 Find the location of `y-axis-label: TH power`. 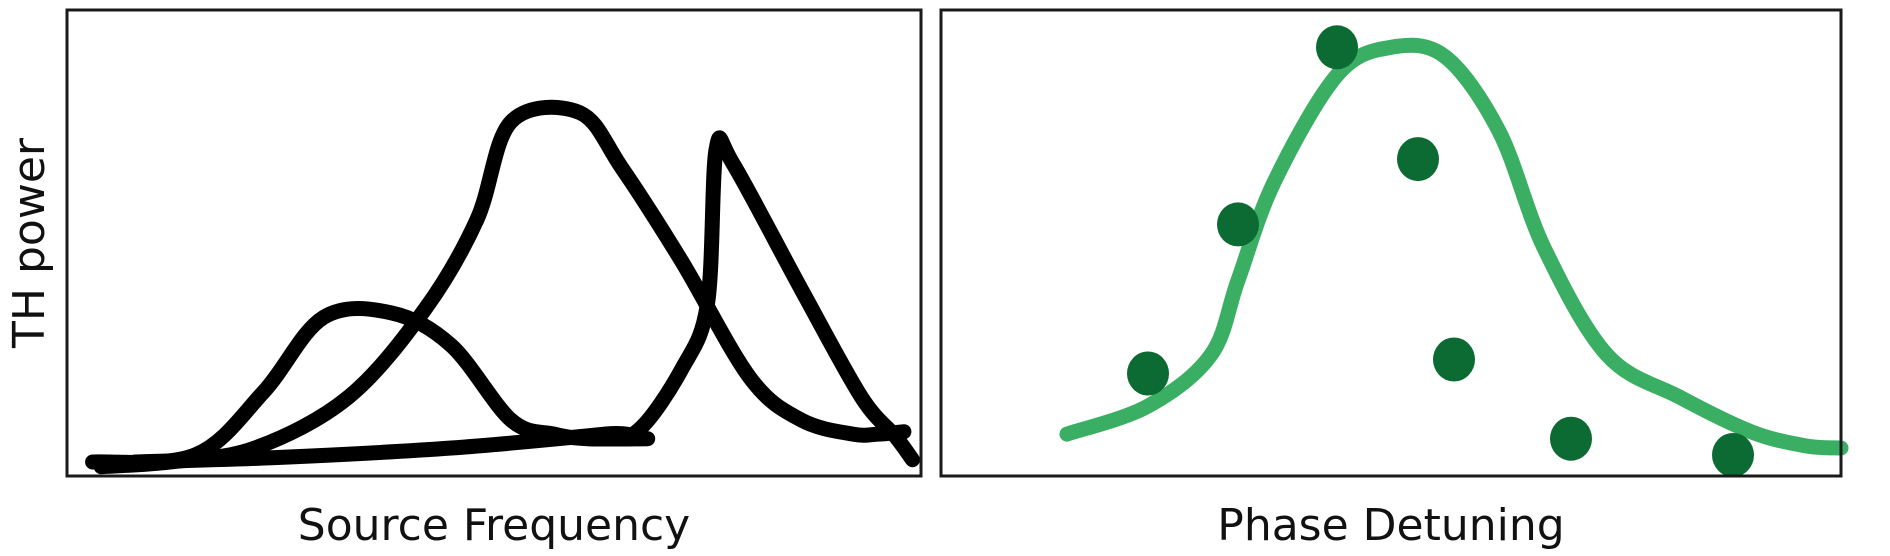

y-axis-label: TH power is located at coordinates (29, 243).